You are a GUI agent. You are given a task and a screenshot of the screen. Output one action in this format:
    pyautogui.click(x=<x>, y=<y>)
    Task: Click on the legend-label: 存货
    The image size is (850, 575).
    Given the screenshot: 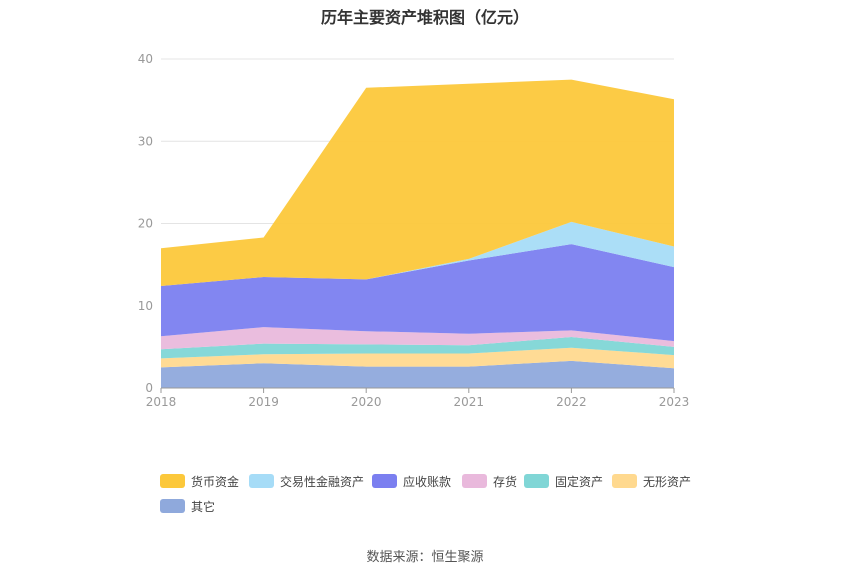 What is the action you would take?
    pyautogui.click(x=505, y=481)
    